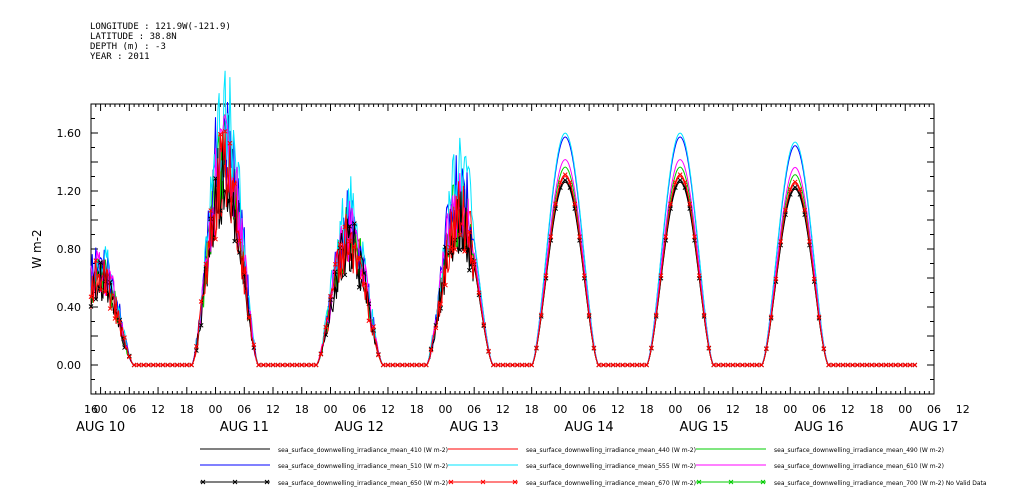  Describe the element at coordinates (69, 191) in the screenshot. I see `y-tick-label: 1.20` at that location.